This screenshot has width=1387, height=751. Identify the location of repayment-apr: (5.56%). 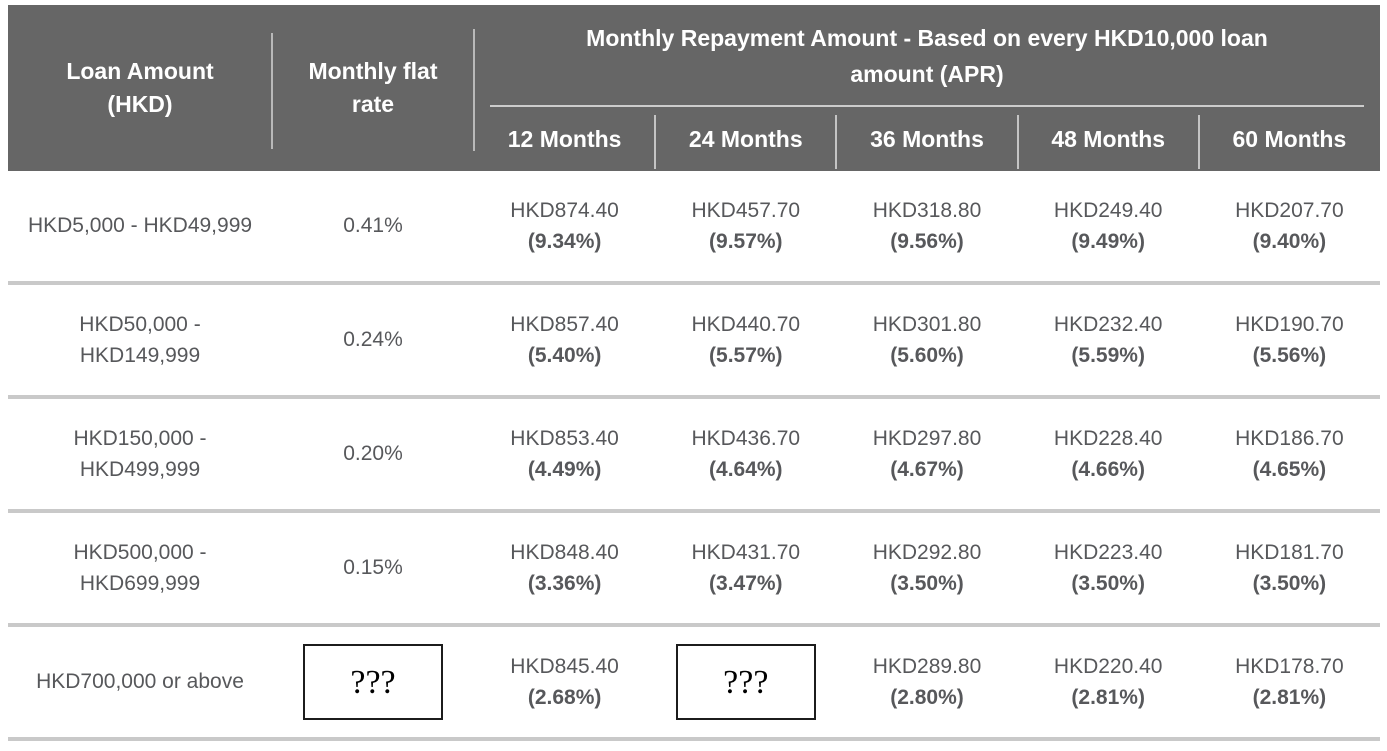
(1289, 355).